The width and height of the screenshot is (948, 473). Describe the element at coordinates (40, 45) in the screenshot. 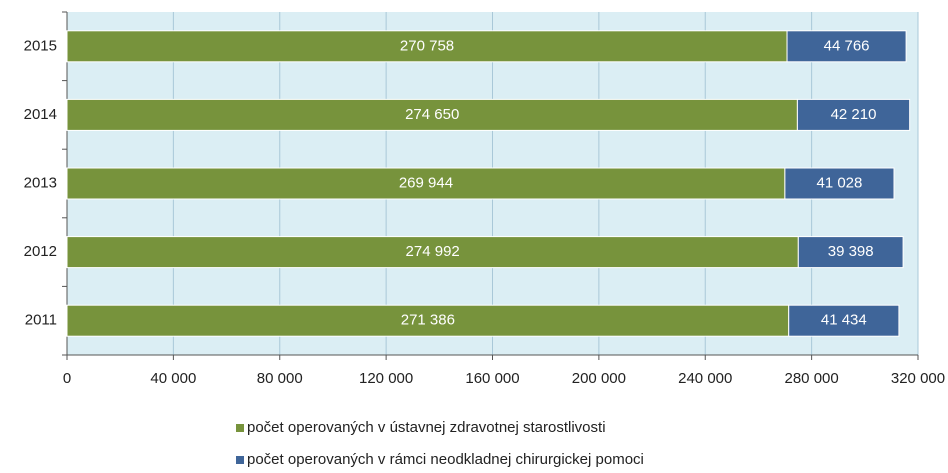

I see `y-tick-label: 2015` at that location.